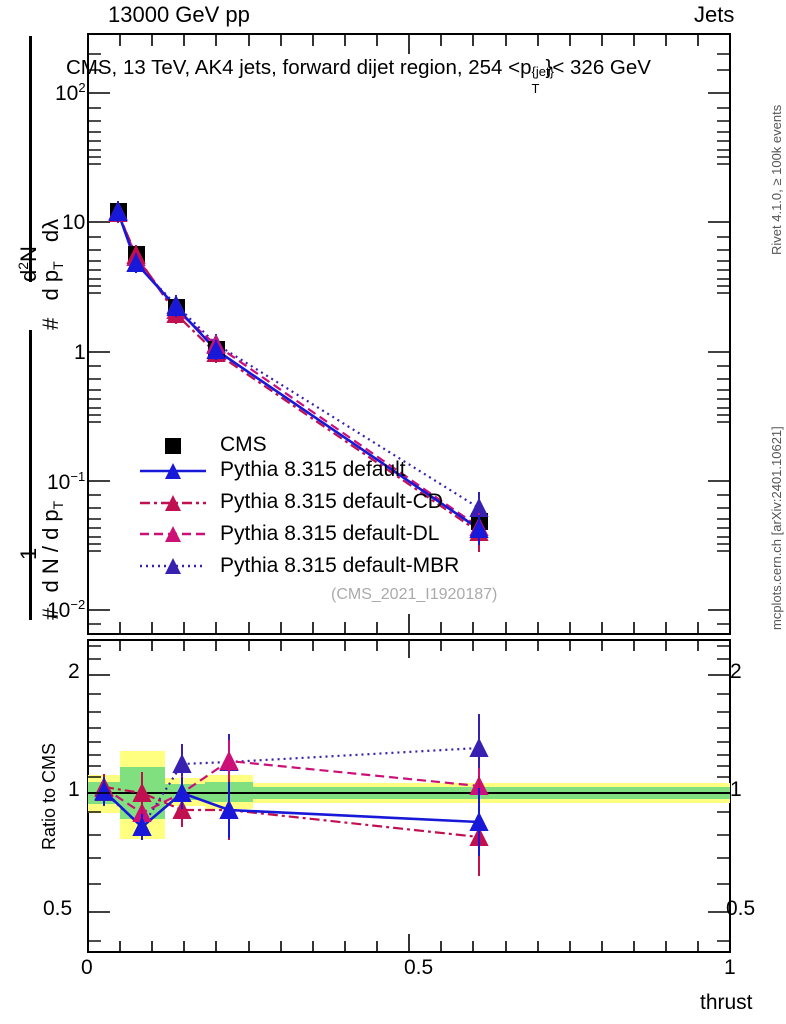  What do you see at coordinates (74, 222) in the screenshot?
I see `y-tick-main-10: 10` at bounding box center [74, 222].